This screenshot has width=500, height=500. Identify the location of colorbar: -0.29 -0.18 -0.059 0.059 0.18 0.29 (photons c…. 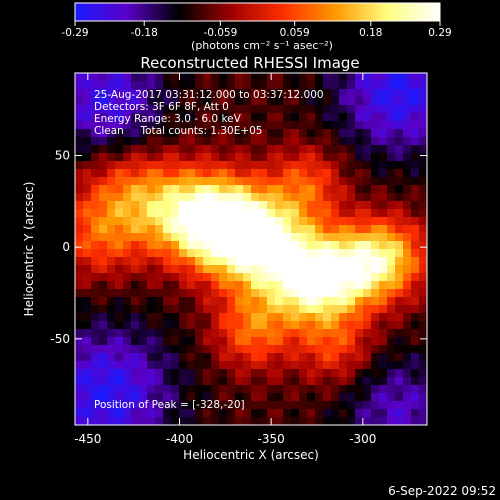
(256, 27).